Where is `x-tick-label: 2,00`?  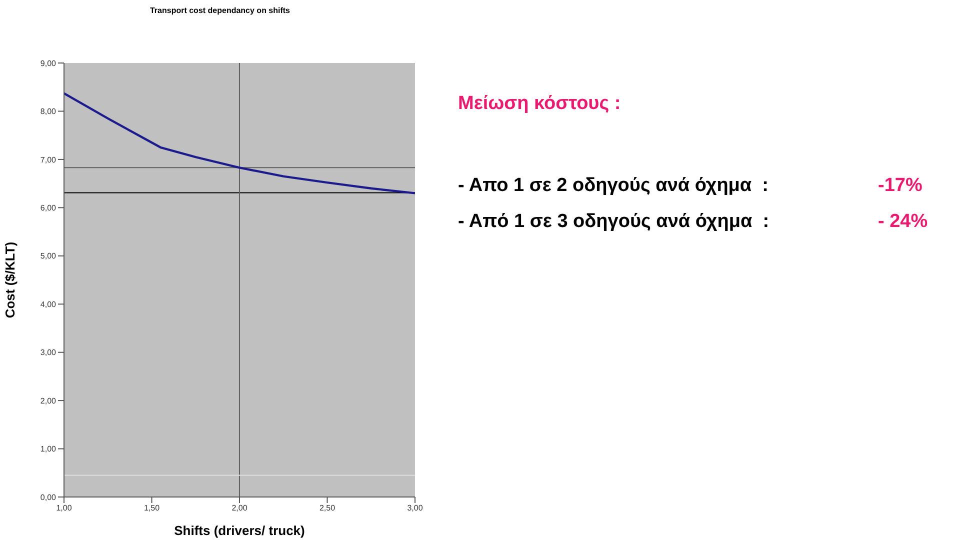
x-tick-label: 2,00 is located at coordinates (240, 508).